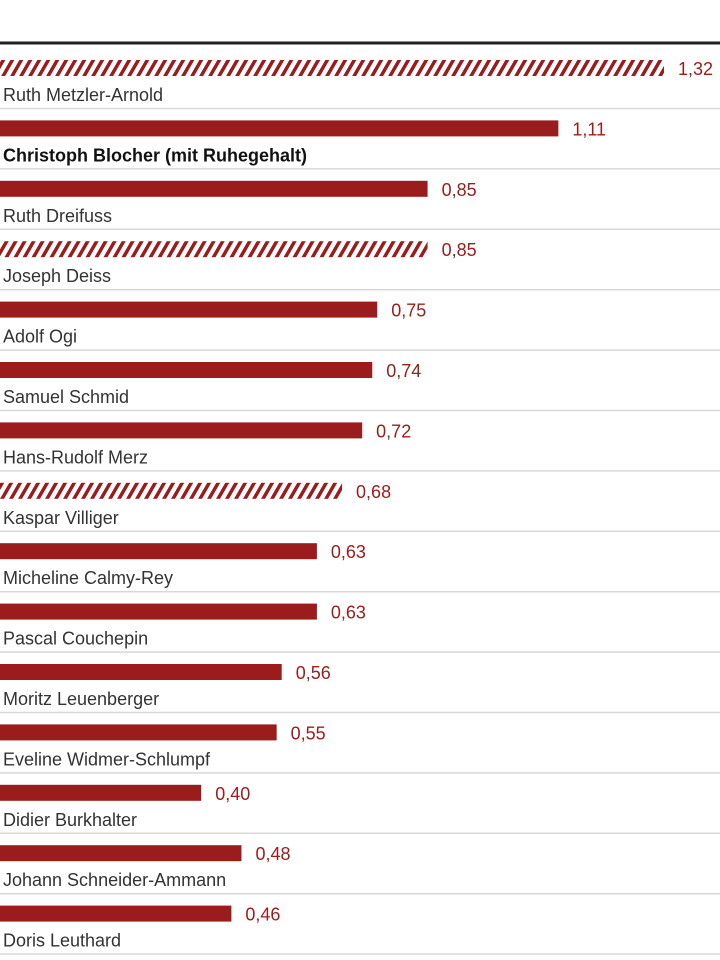 Image resolution: width=720 pixels, height=960 pixels. Describe the element at coordinates (70, 820) in the screenshot. I see `category-label: Didier Burkhalter` at that location.